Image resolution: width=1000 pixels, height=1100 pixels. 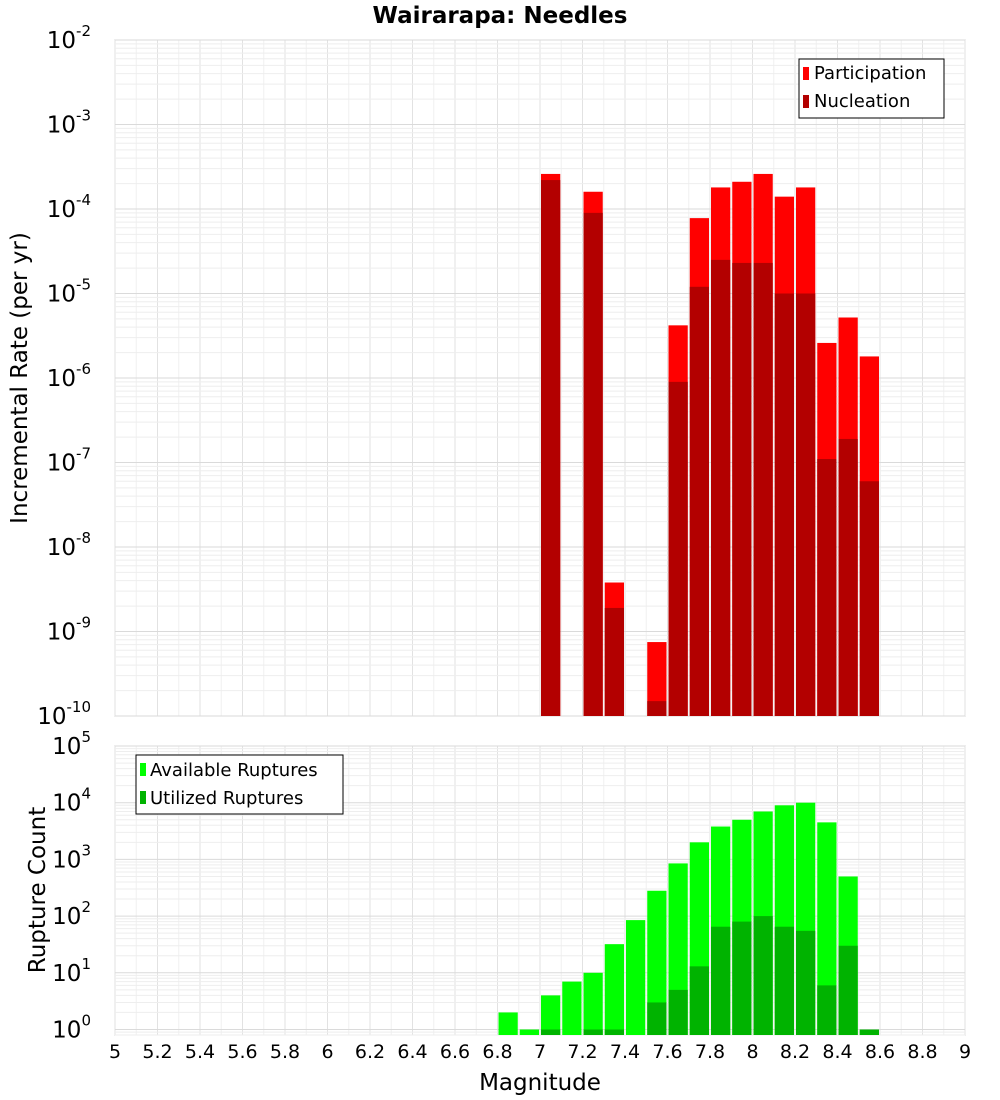 I want to click on bar-participation, so click(x=657, y=679).